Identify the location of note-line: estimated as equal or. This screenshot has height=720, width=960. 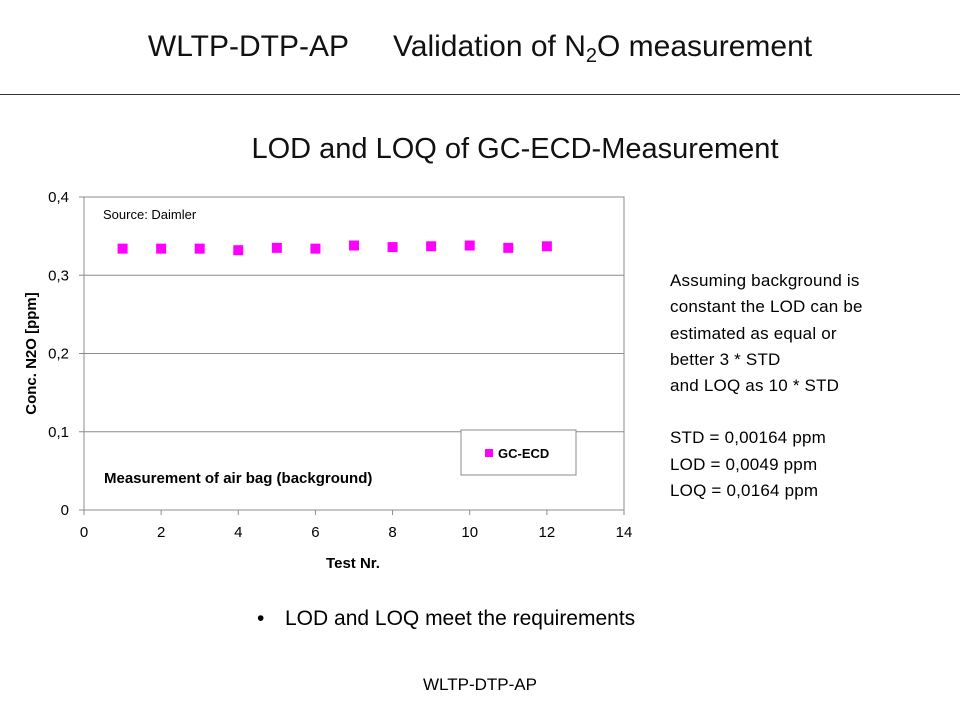
(753, 333).